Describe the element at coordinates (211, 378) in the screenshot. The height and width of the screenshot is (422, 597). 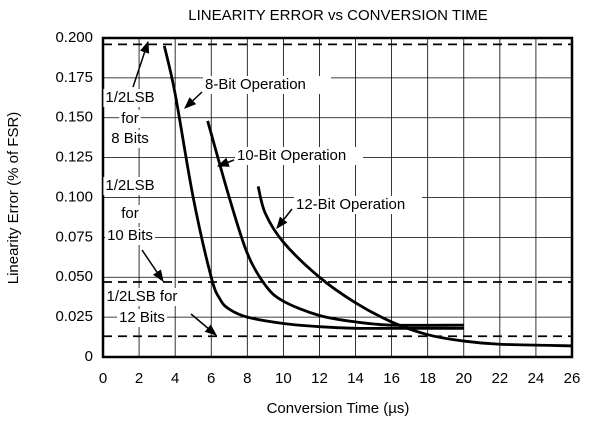
I see `x-tick-label: 6` at that location.